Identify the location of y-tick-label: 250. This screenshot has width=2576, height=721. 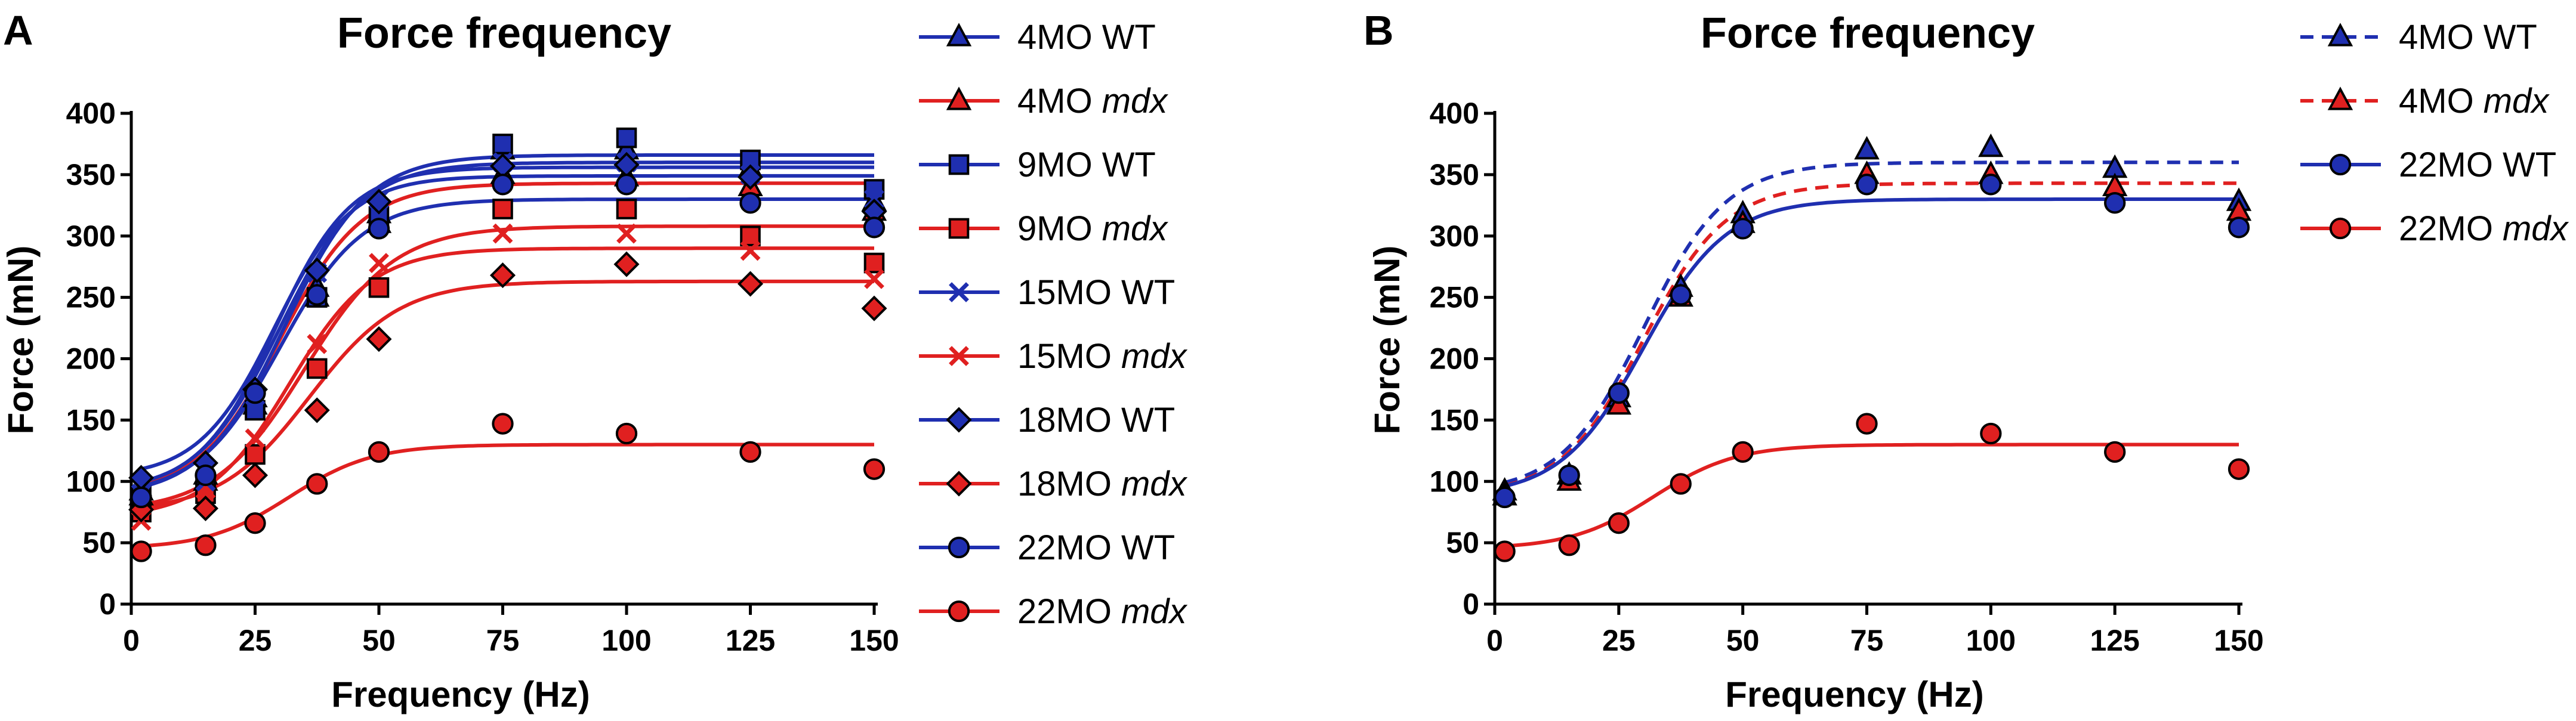
(1454, 297).